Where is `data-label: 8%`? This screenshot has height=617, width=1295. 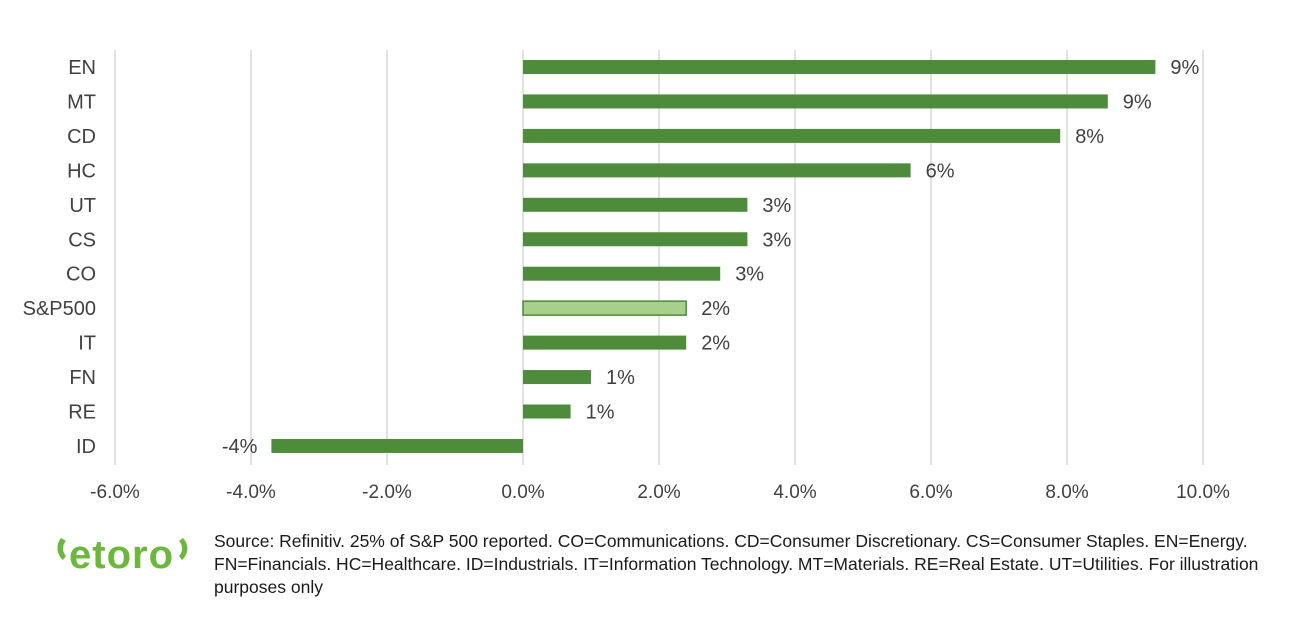 data-label: 8% is located at coordinates (1089, 137).